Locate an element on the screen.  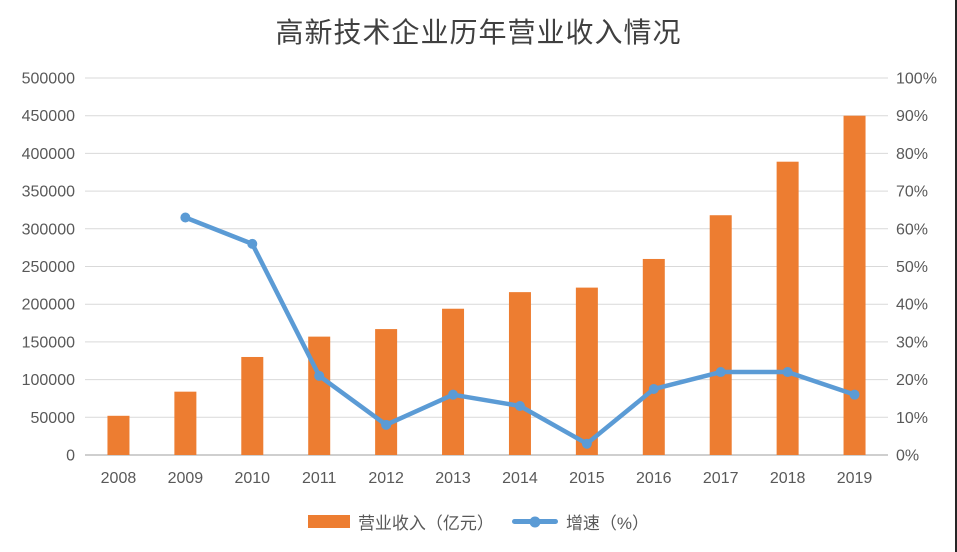
legend-line-swatch-icon is located at coordinates (534, 521).